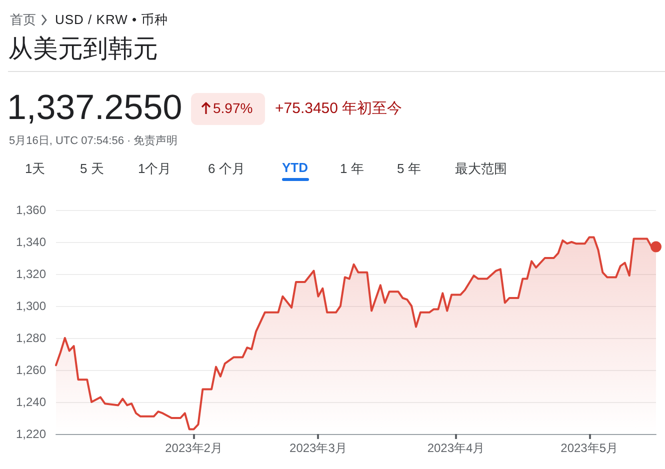 Image resolution: width=665 pixels, height=469 pixels. I want to click on y-tick-label: 1,260, so click(31, 370).